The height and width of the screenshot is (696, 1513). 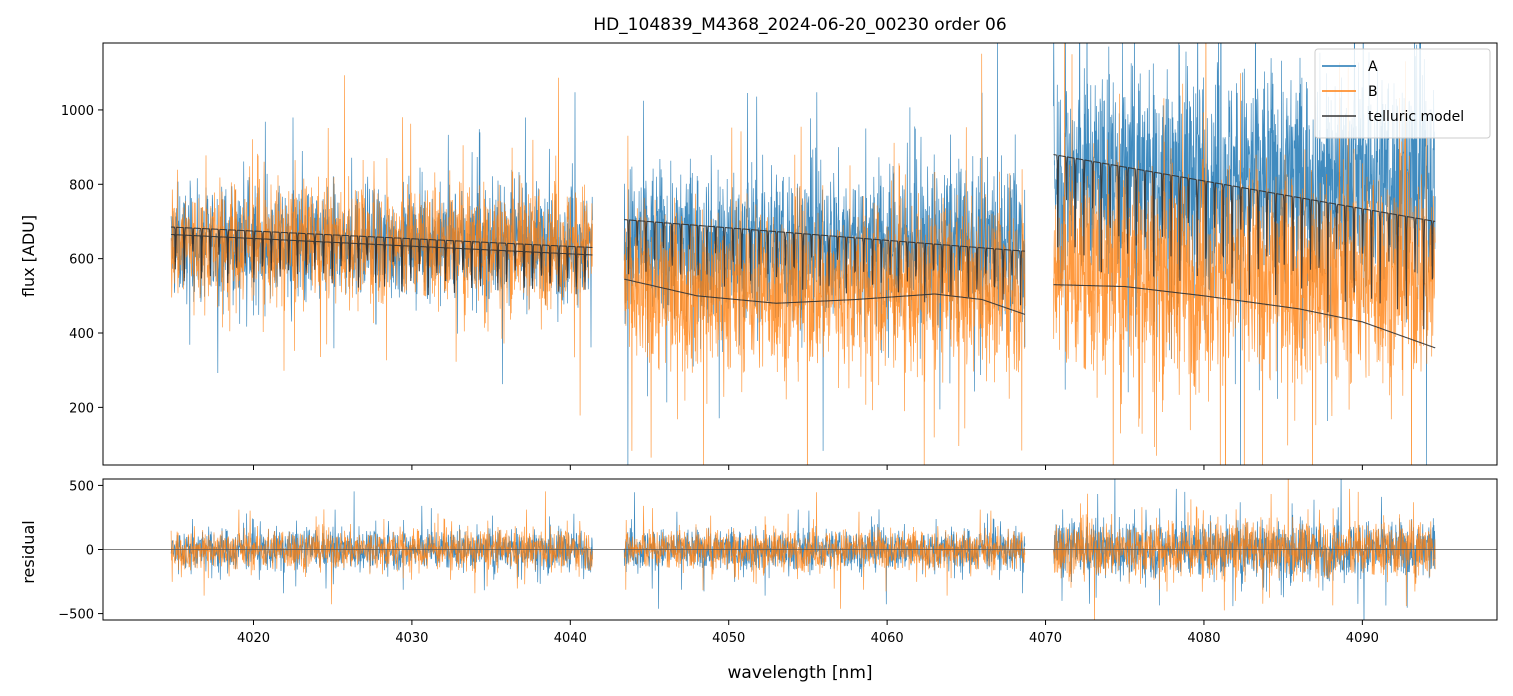 I want to click on residual-b-line-seg3, so click(x=1244, y=549).